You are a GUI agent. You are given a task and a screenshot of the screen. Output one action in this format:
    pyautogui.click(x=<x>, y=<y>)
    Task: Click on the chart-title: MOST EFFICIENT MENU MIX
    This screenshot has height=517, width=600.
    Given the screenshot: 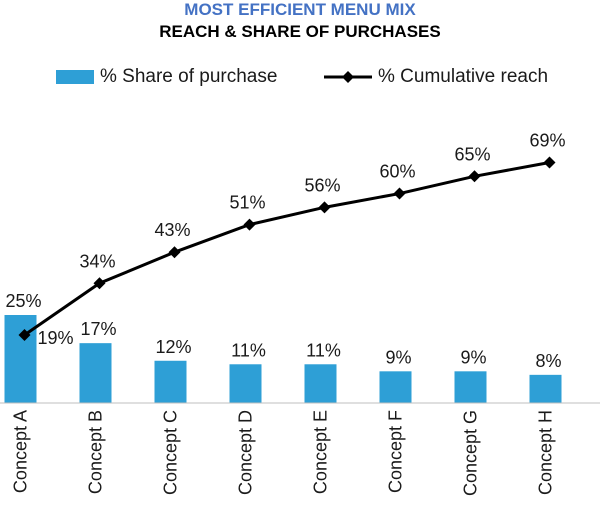 What is the action you would take?
    pyautogui.click(x=300, y=9)
    